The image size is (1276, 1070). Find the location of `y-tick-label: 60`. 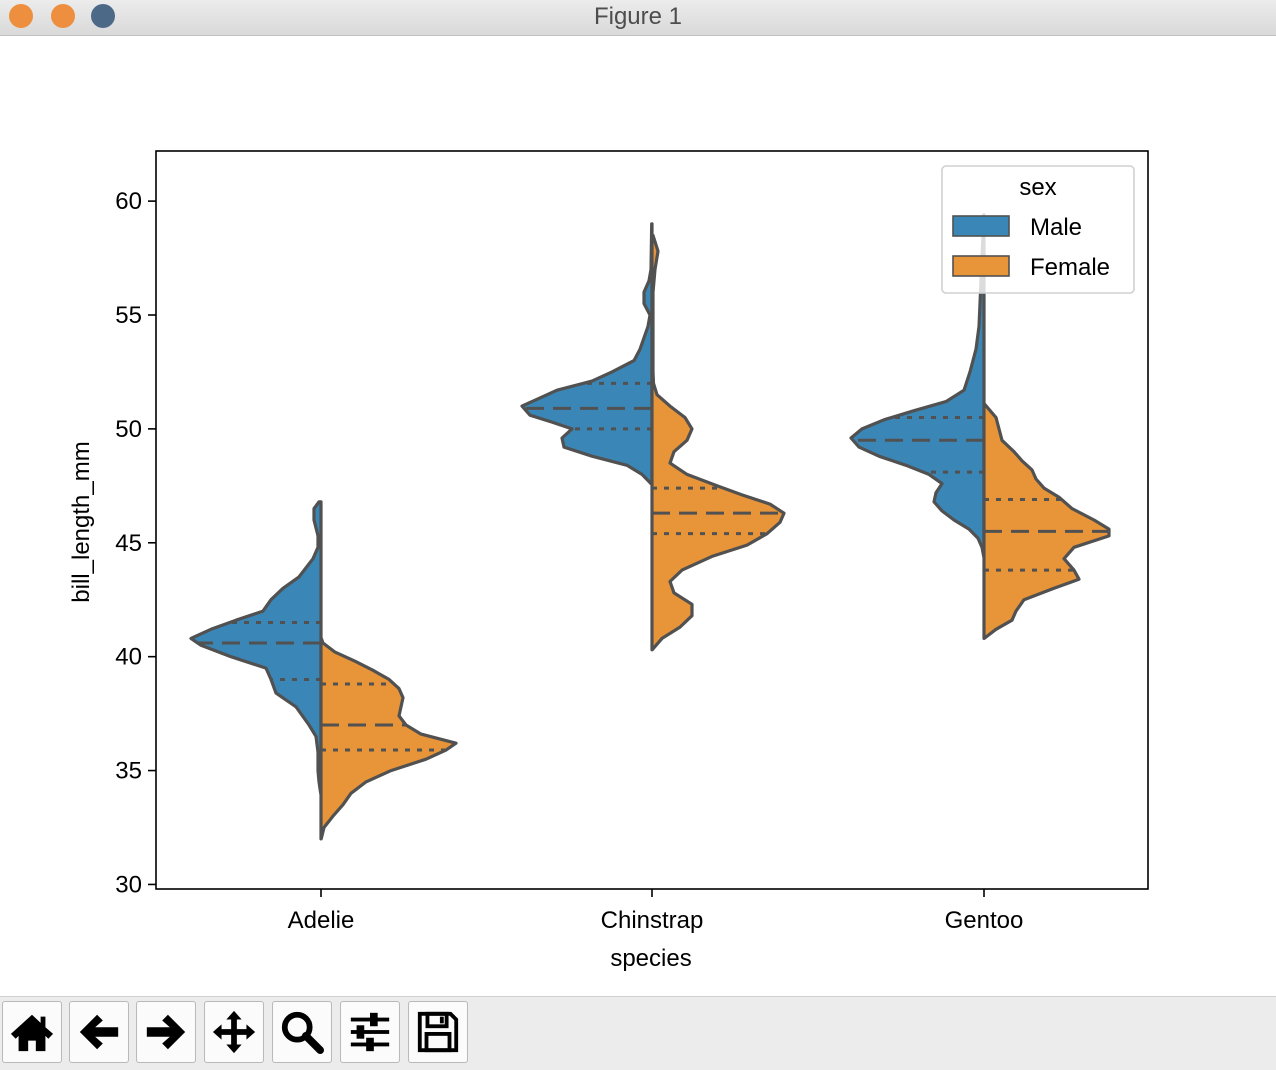

y-tick-label: 60 is located at coordinates (128, 201).